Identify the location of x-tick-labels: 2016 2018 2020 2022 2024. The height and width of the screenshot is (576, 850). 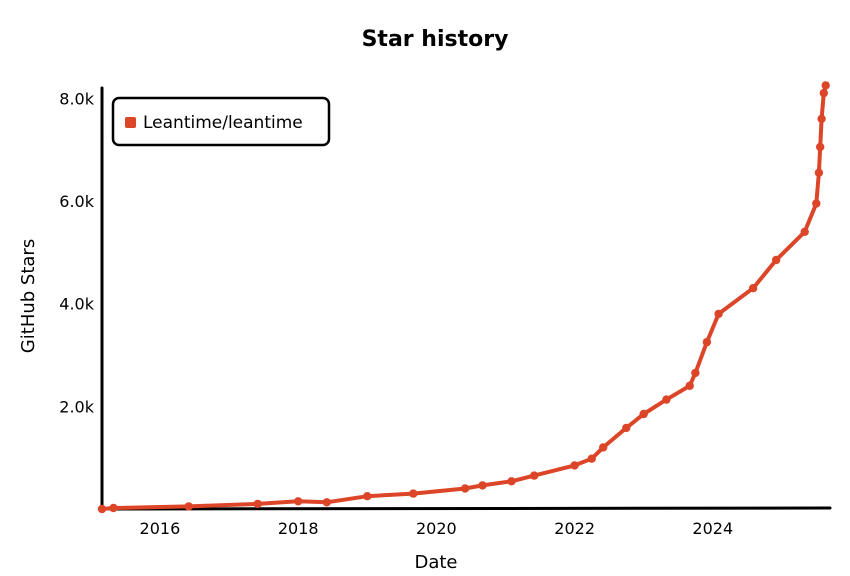
(437, 528).